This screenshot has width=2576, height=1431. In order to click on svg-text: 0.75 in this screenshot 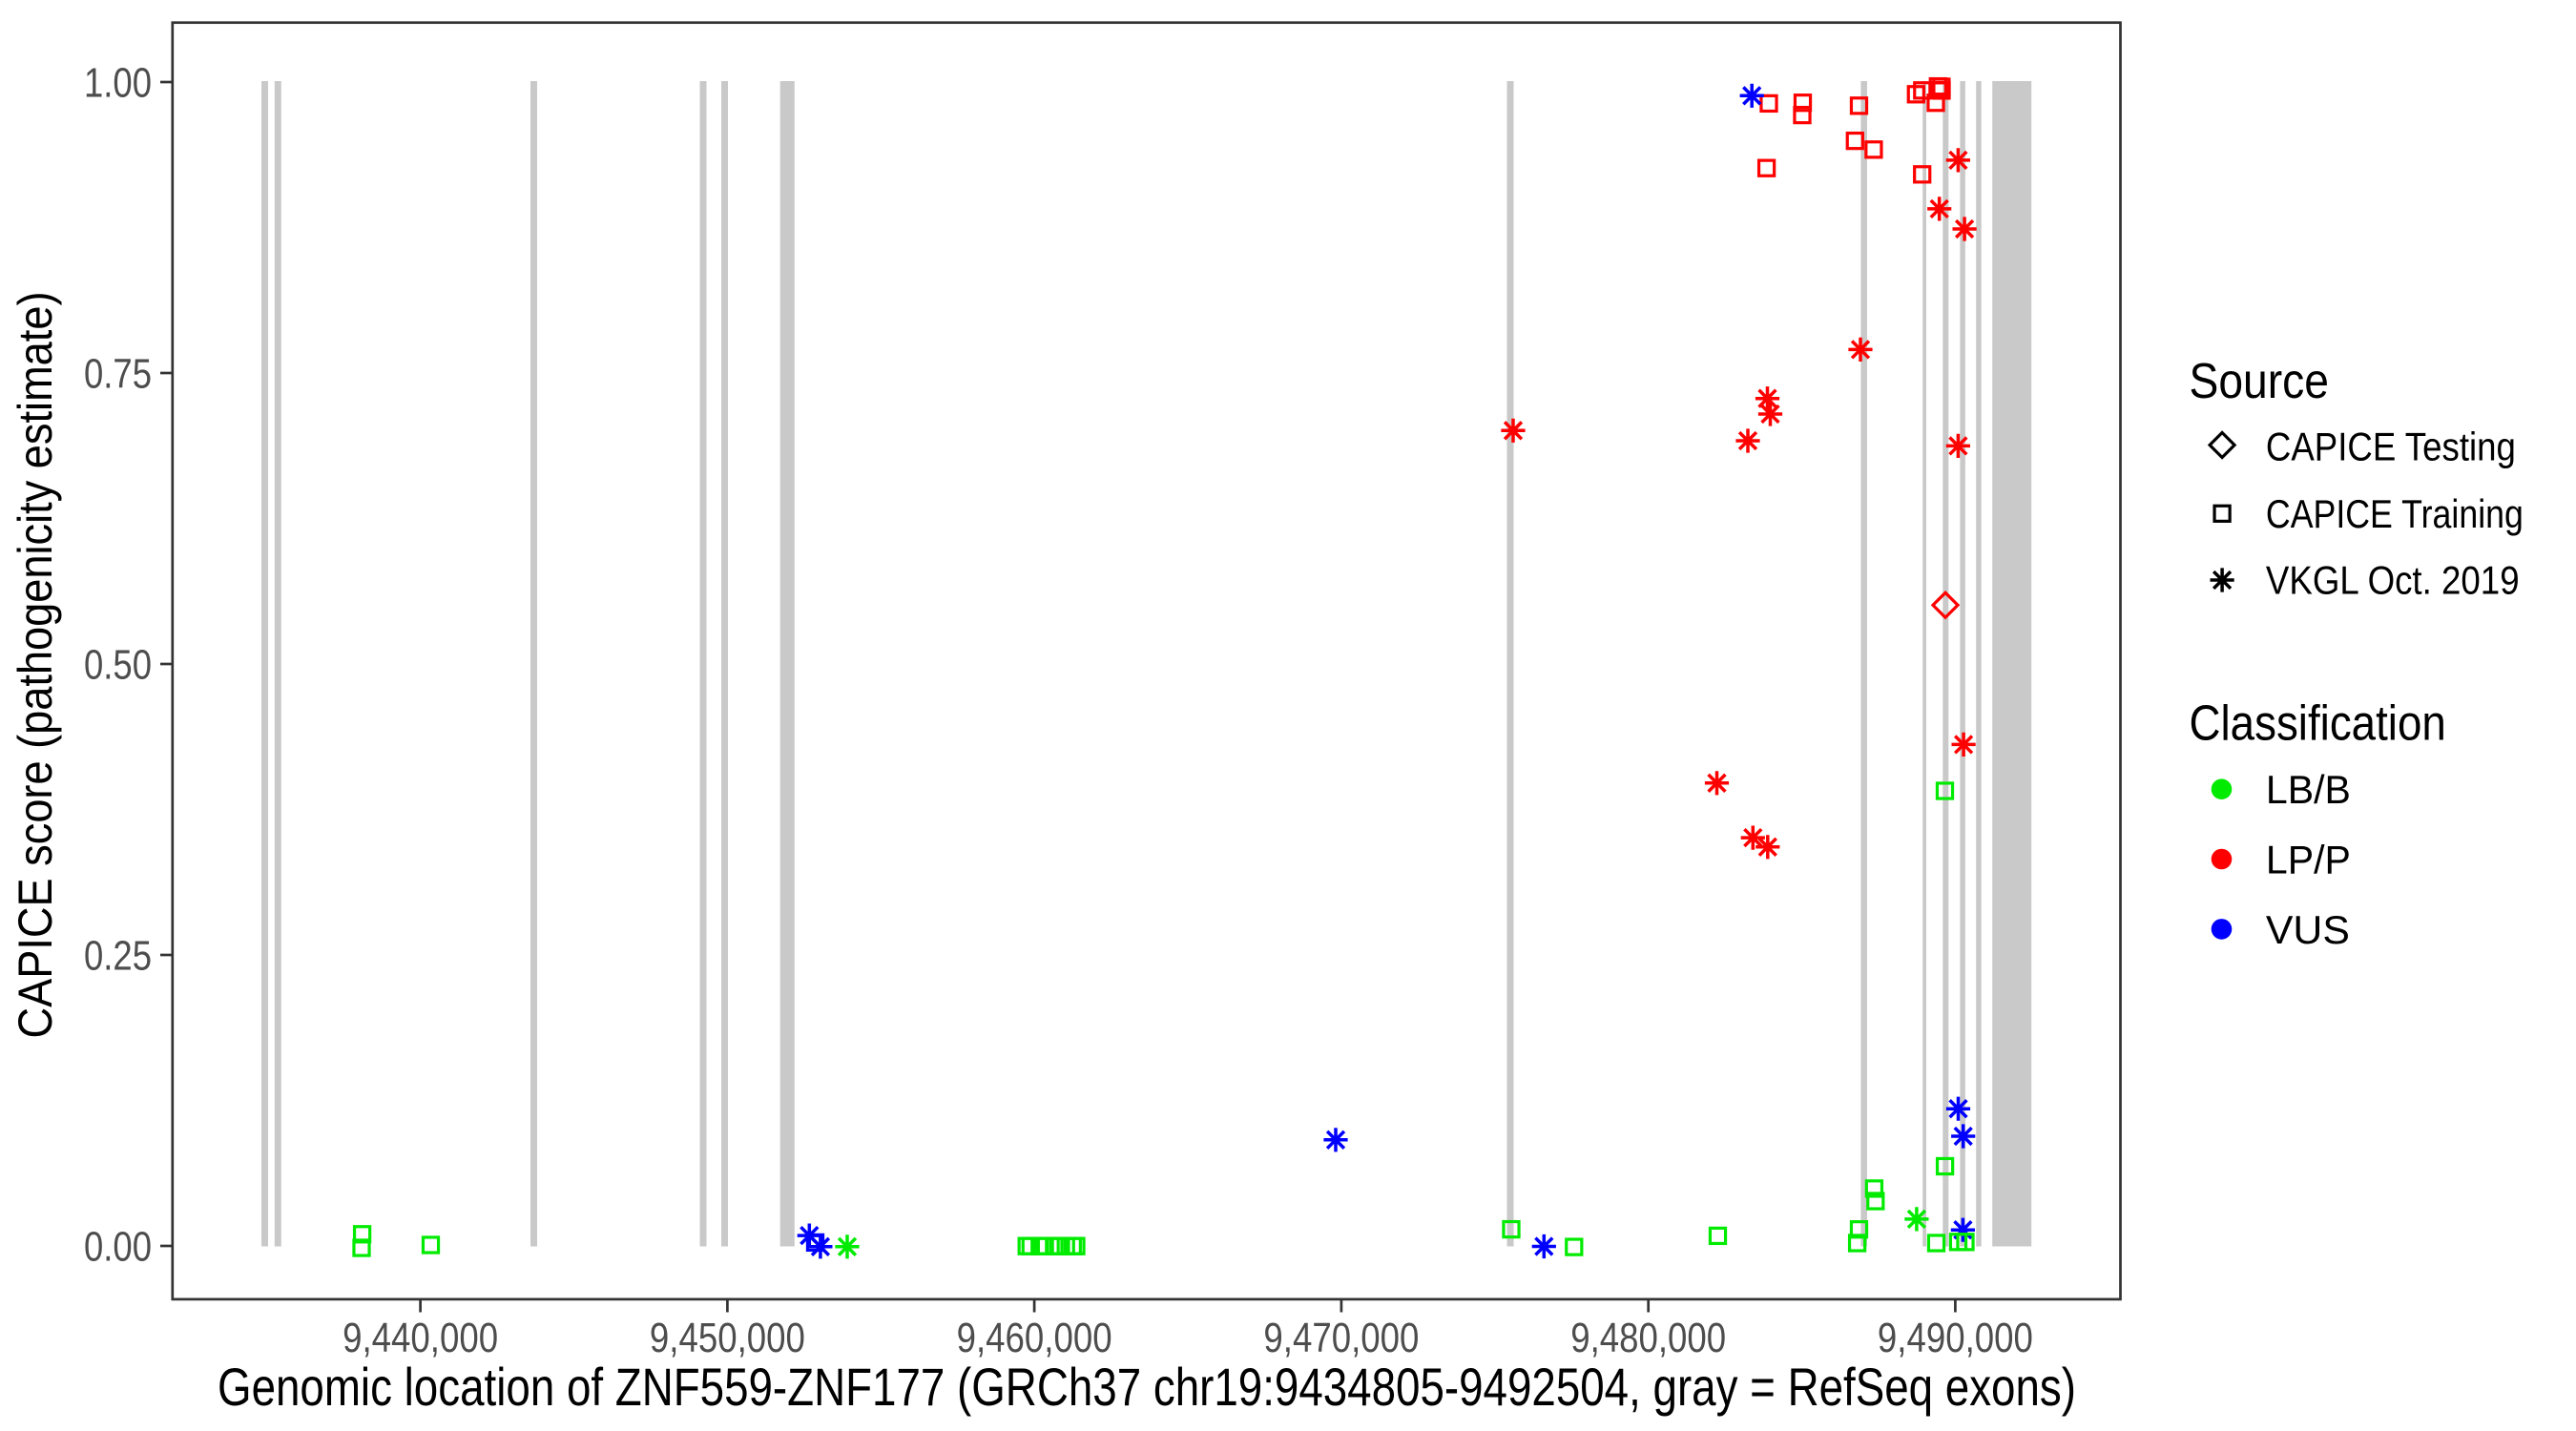, I will do `click(118, 375)`.